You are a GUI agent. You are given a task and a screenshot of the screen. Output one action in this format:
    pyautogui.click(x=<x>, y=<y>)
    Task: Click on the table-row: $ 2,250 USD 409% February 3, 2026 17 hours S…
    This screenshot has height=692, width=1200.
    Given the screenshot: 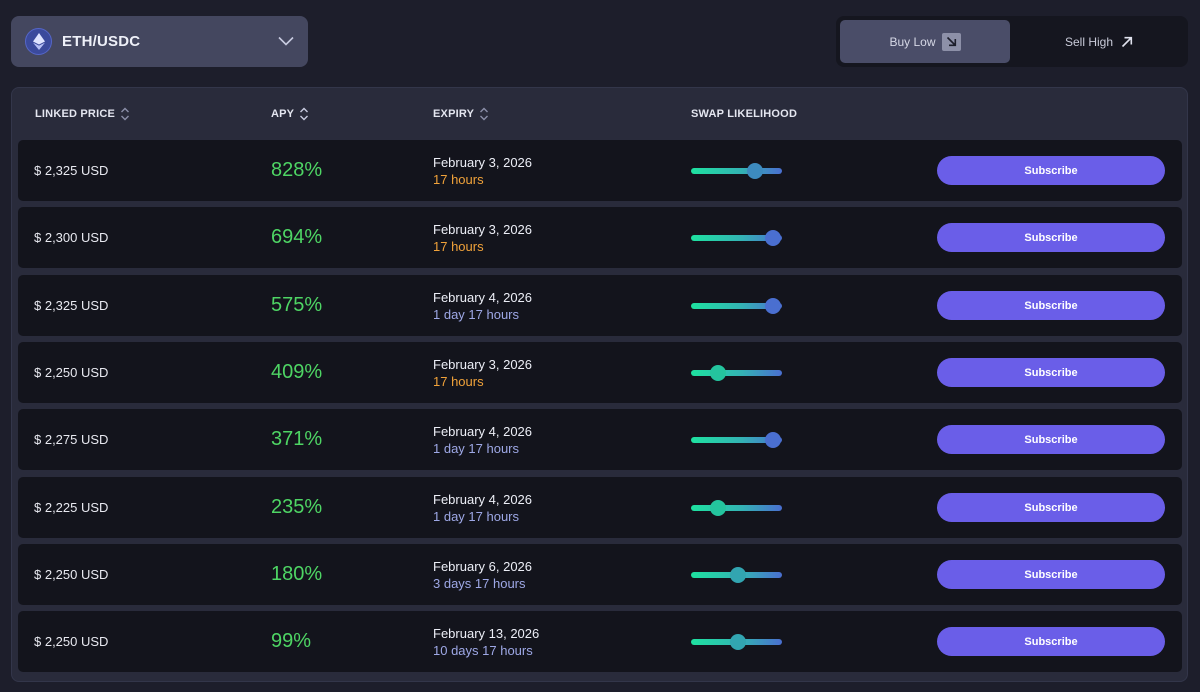 What is the action you would take?
    pyautogui.click(x=600, y=372)
    